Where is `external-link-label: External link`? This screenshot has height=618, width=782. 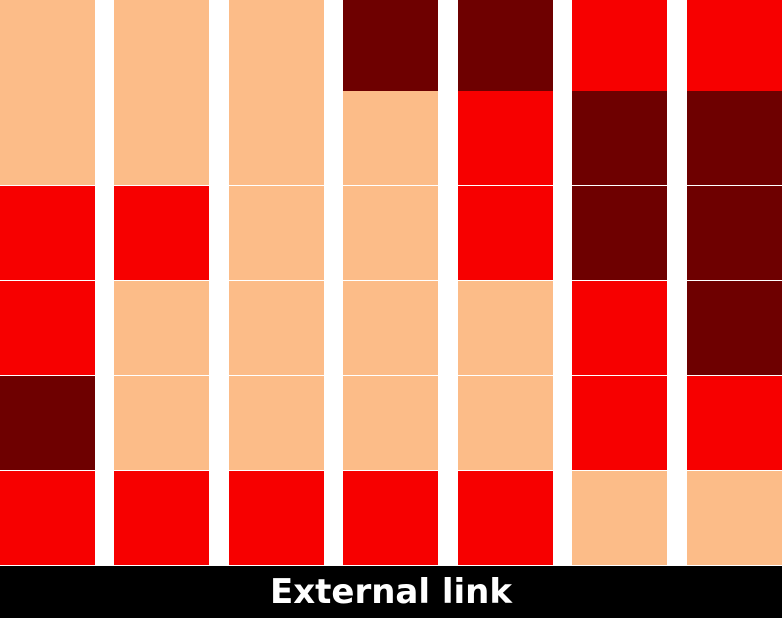 external-link-label: External link is located at coordinates (390, 592).